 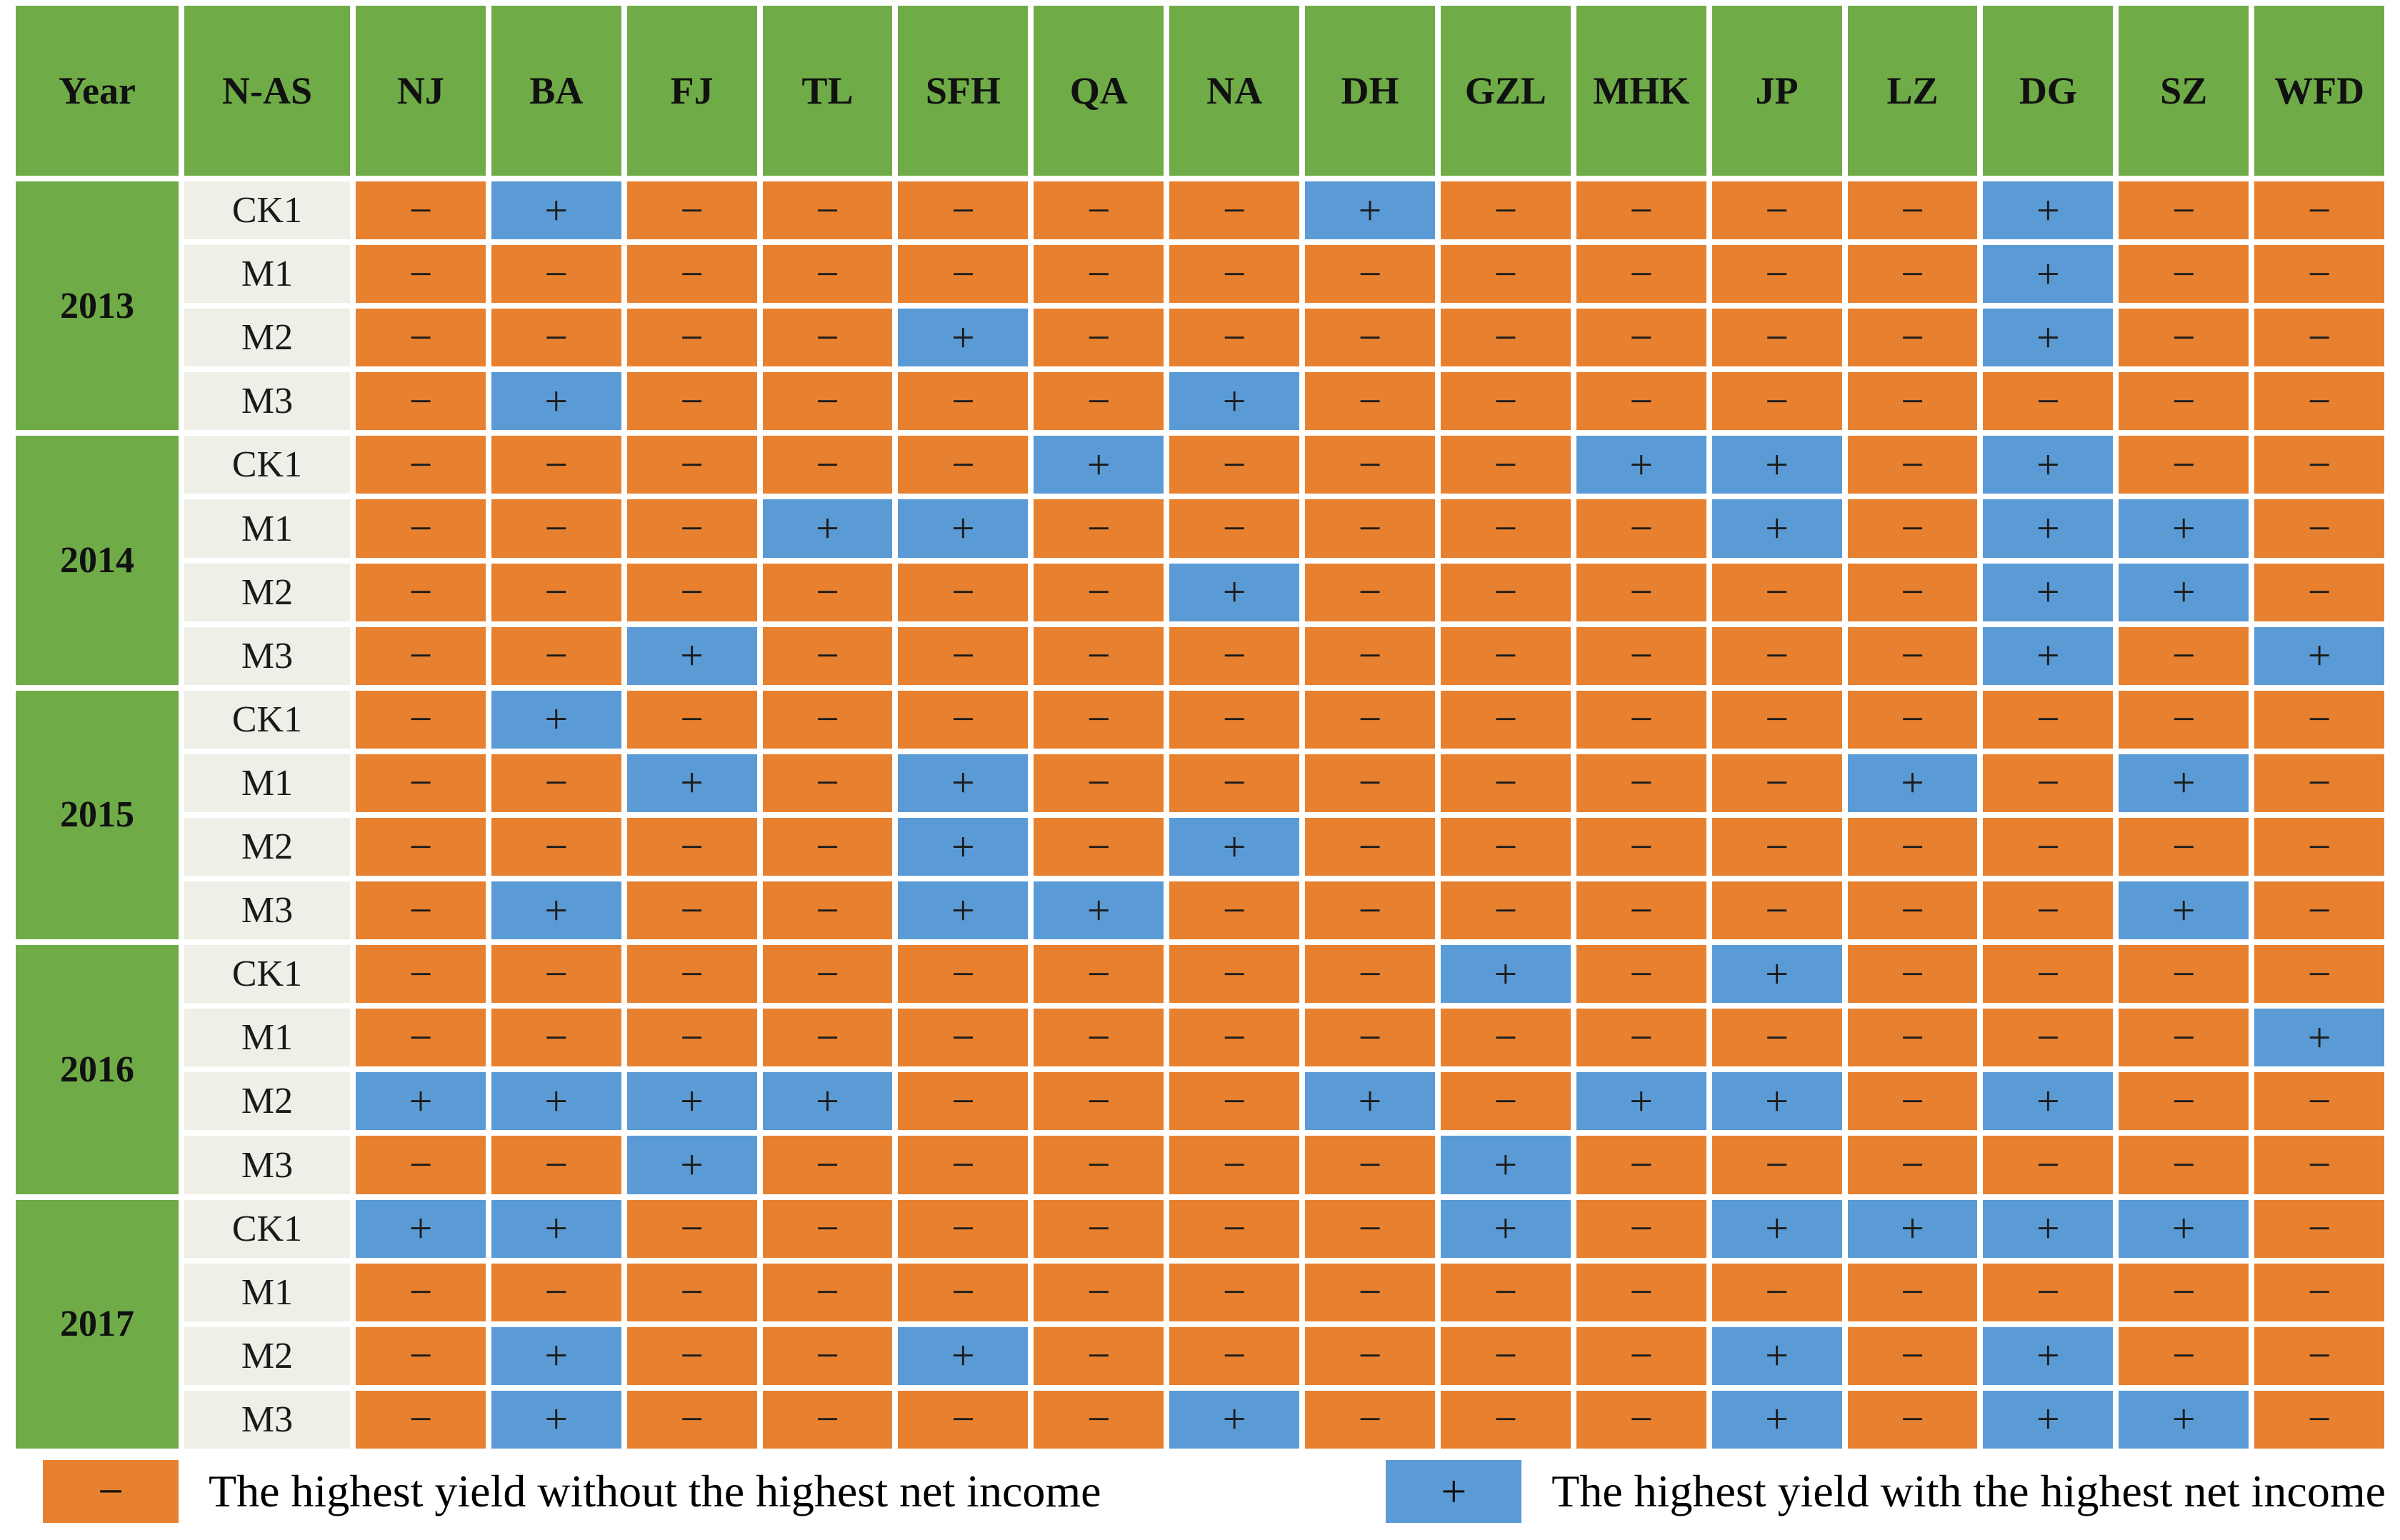 I want to click on cell-2017-ck1-fj: −, so click(x=691, y=1228).